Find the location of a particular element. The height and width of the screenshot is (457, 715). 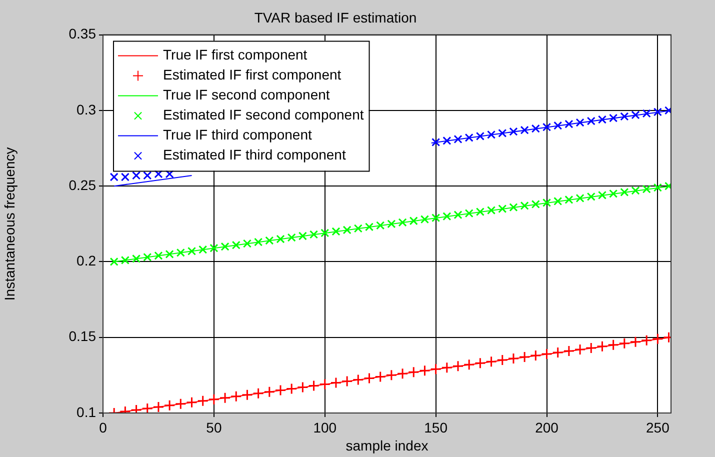

legend-label: Estimated IF first component is located at coordinates (252, 74).